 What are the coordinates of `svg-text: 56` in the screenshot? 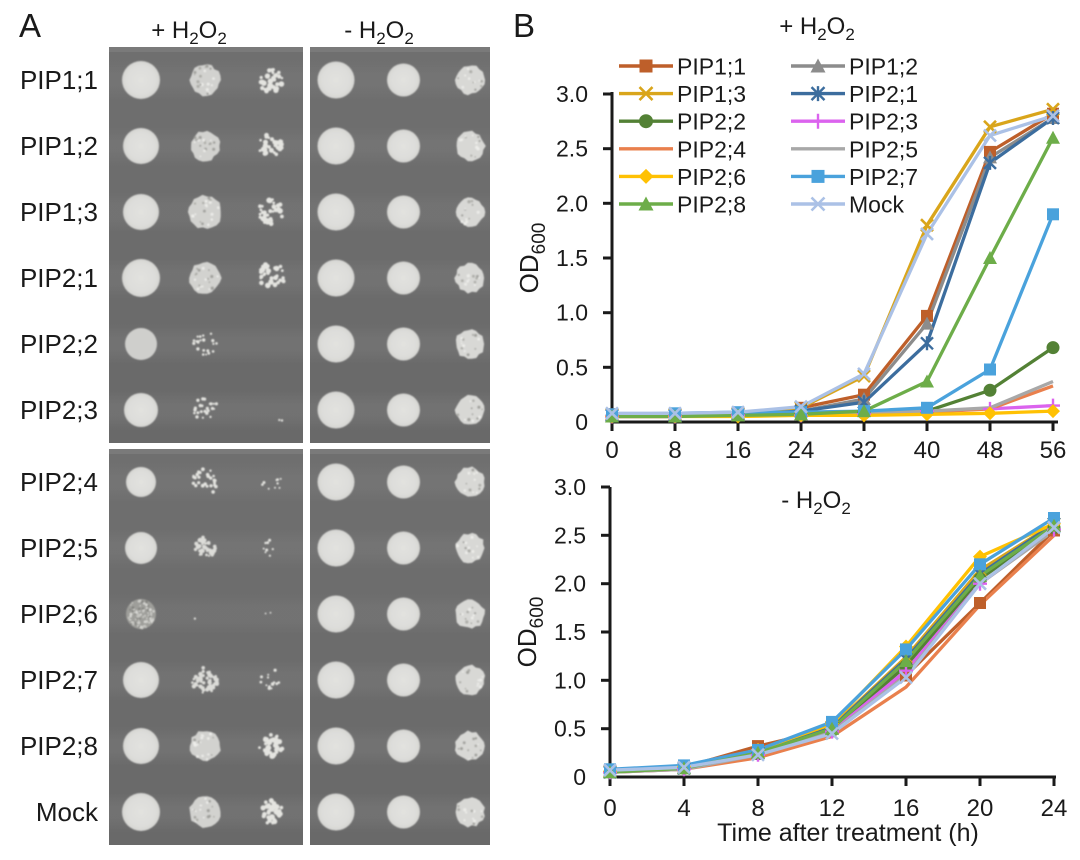 It's located at (1053, 450).